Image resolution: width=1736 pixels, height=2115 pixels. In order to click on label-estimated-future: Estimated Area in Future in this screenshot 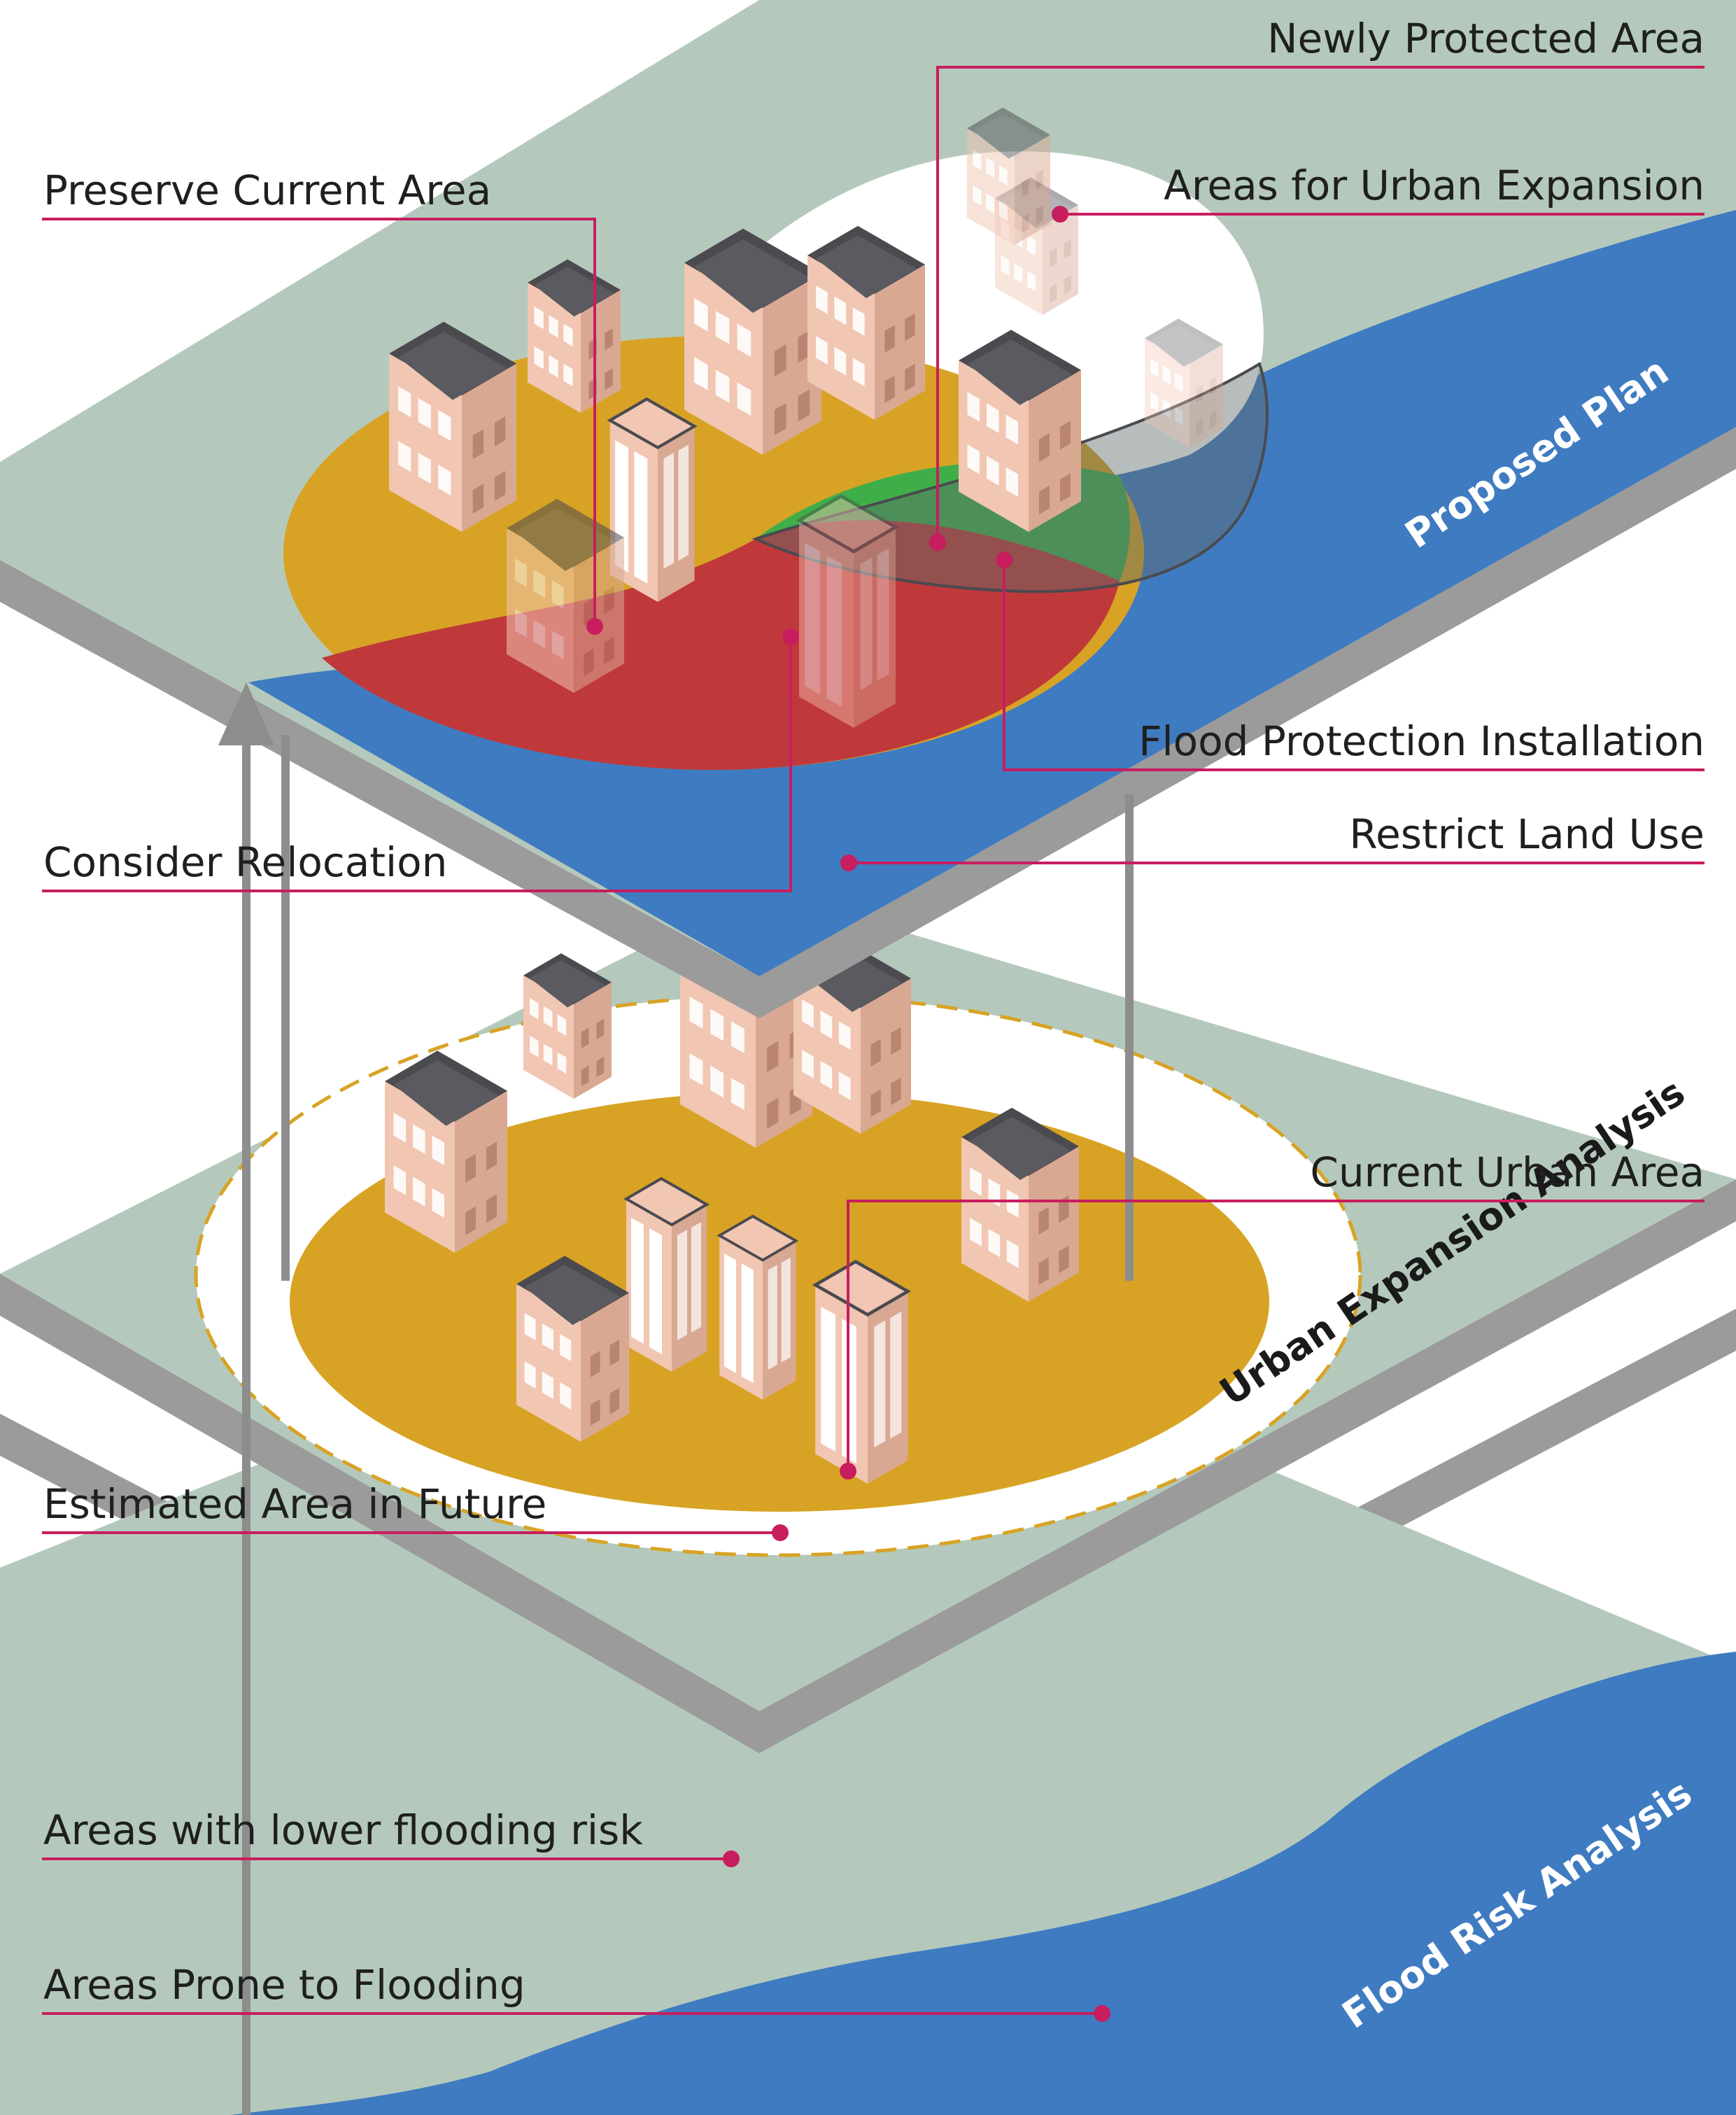, I will do `click(294, 1504)`.